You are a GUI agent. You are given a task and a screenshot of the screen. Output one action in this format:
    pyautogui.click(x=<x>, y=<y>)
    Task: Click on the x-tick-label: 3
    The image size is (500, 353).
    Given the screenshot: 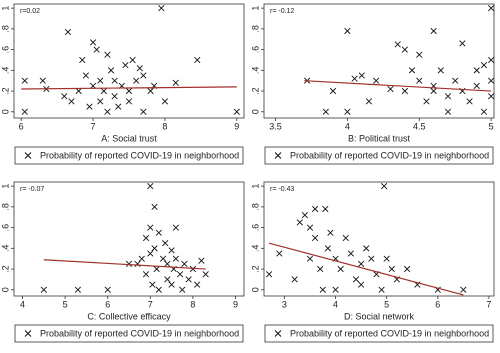 What is the action you would take?
    pyautogui.click(x=284, y=304)
    